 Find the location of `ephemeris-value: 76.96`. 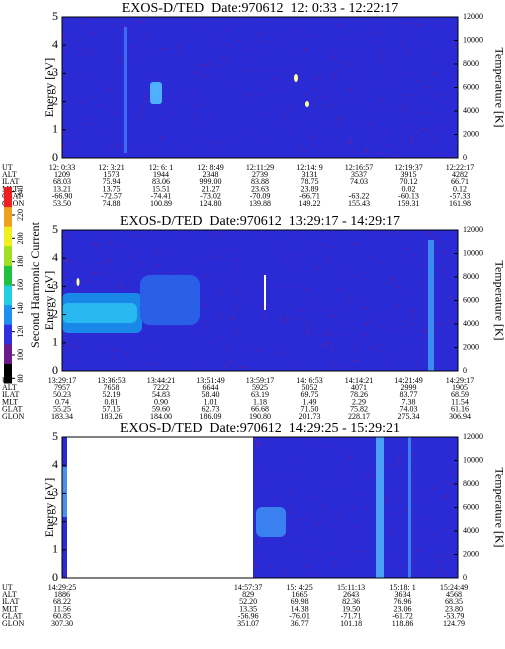

ephemeris-value: 76.96 is located at coordinates (403, 601).